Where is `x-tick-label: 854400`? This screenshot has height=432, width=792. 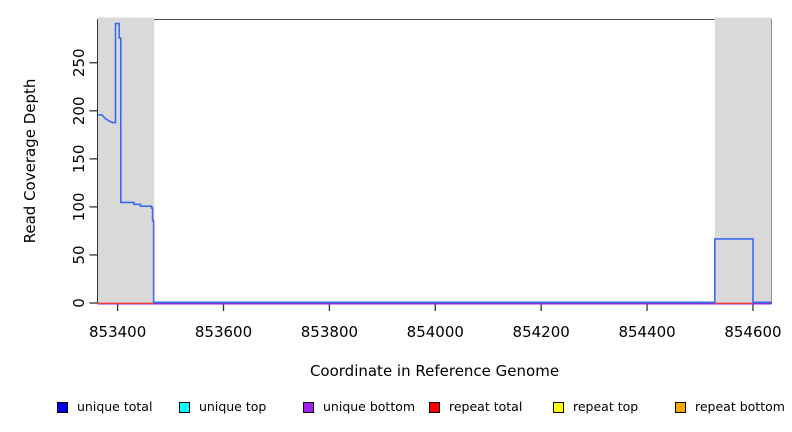 x-tick-label: 854400 is located at coordinates (646, 332).